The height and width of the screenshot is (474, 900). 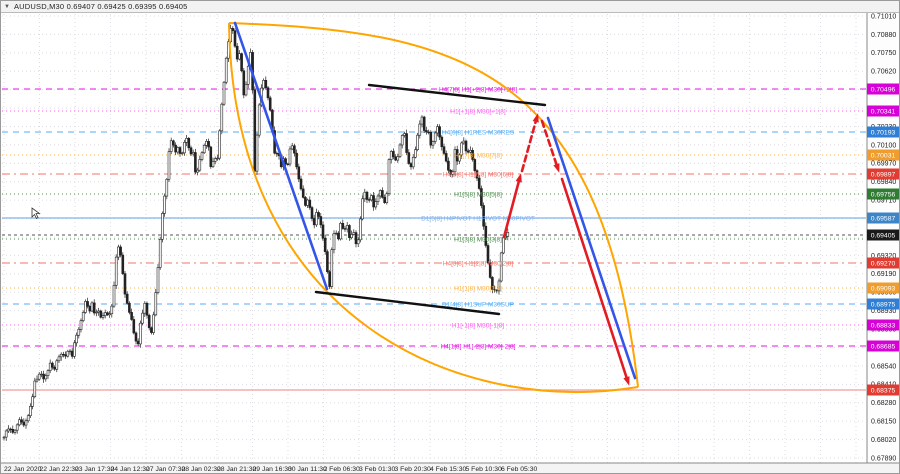 I want to click on level-label: H1[-1|8] M30[-1|8], so click(x=478, y=325).